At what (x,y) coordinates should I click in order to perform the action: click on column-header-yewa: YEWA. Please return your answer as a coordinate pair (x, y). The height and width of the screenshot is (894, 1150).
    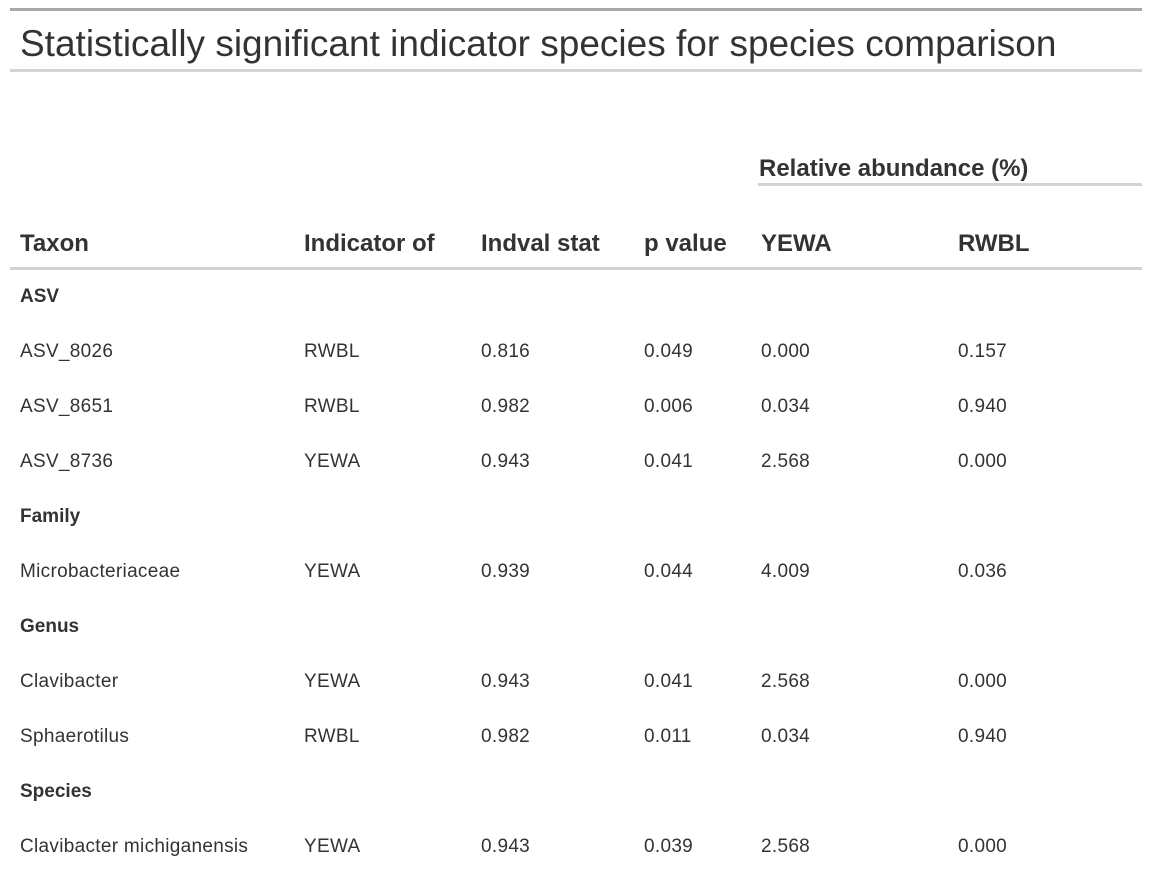
    Looking at the image, I should click on (796, 243).